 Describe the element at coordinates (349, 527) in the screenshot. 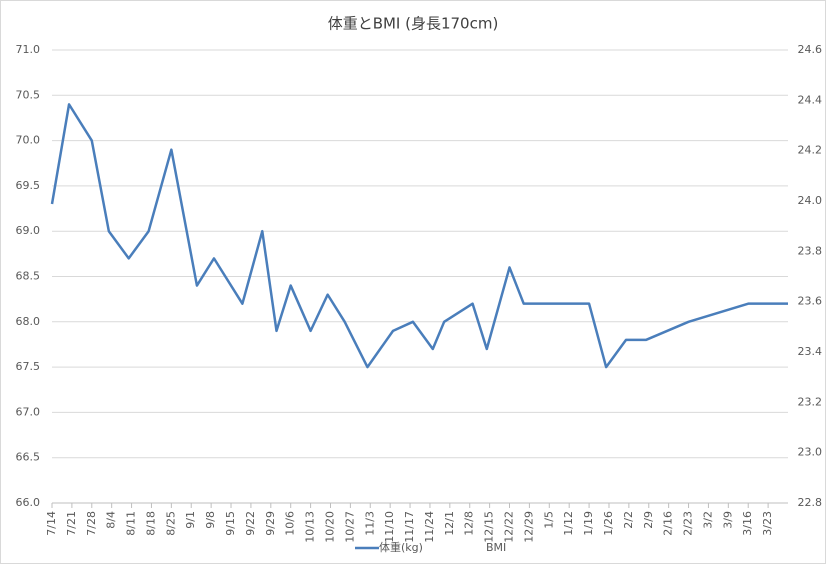

I see `x-tick-label: 10/27` at that location.